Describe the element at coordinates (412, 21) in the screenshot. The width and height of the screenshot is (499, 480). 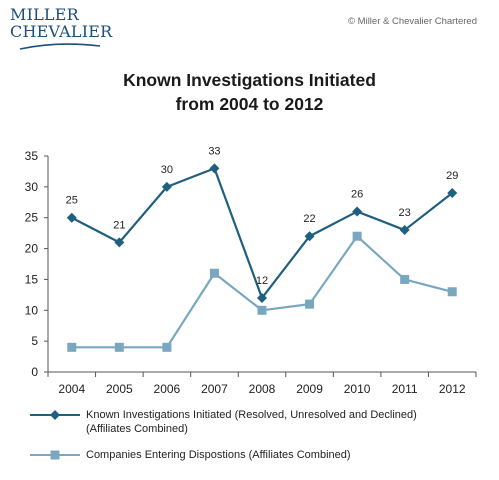
I see `copyright-notice: © Miller & Chevalier Chartered` at that location.